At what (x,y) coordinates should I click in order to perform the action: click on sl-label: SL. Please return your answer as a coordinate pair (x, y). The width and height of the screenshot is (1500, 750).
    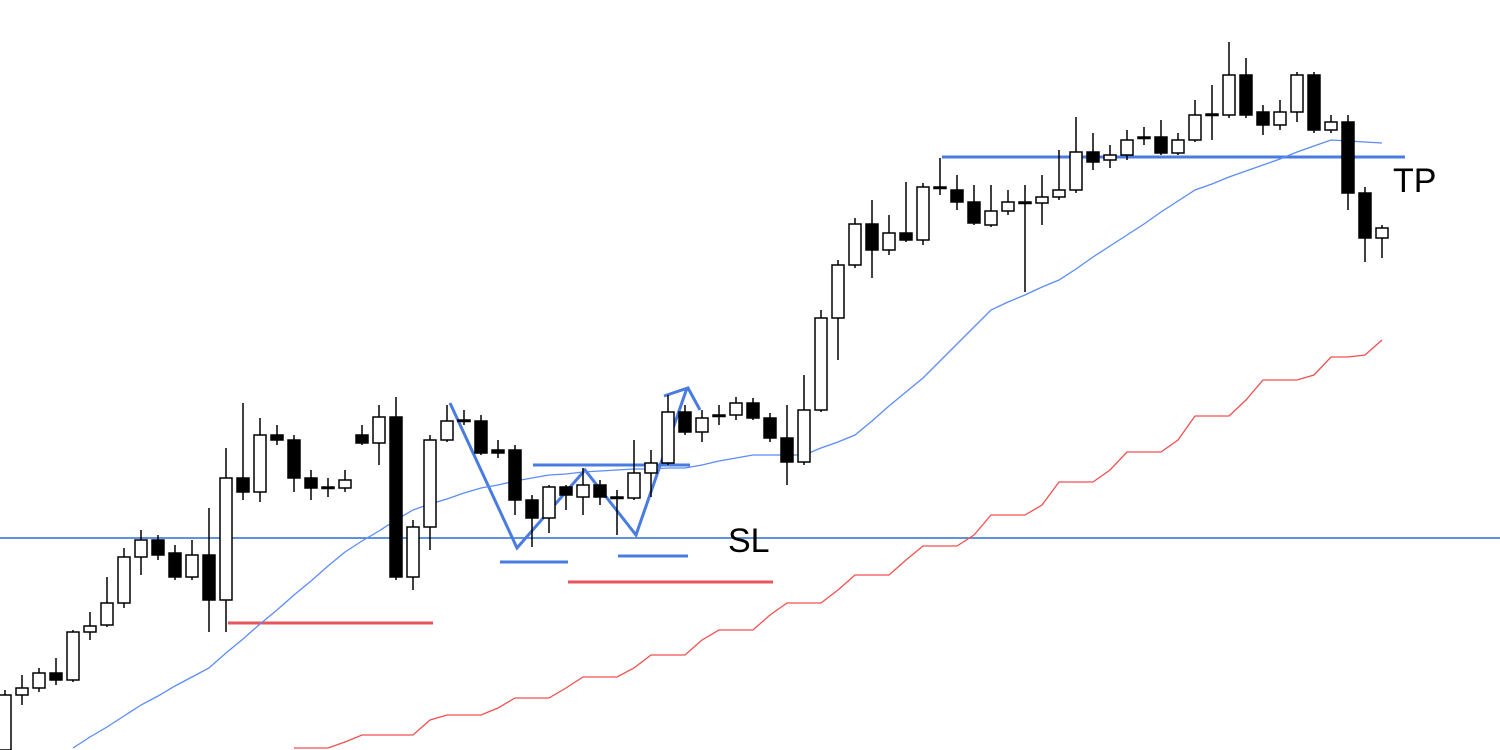
    Looking at the image, I should click on (749, 541).